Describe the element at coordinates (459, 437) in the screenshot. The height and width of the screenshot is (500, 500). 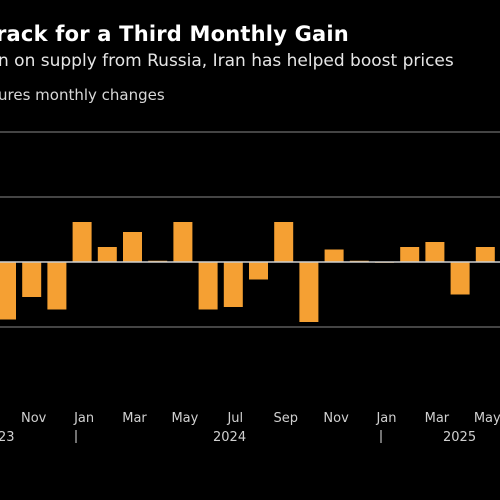
I see `year-label-2: 2025` at that location.